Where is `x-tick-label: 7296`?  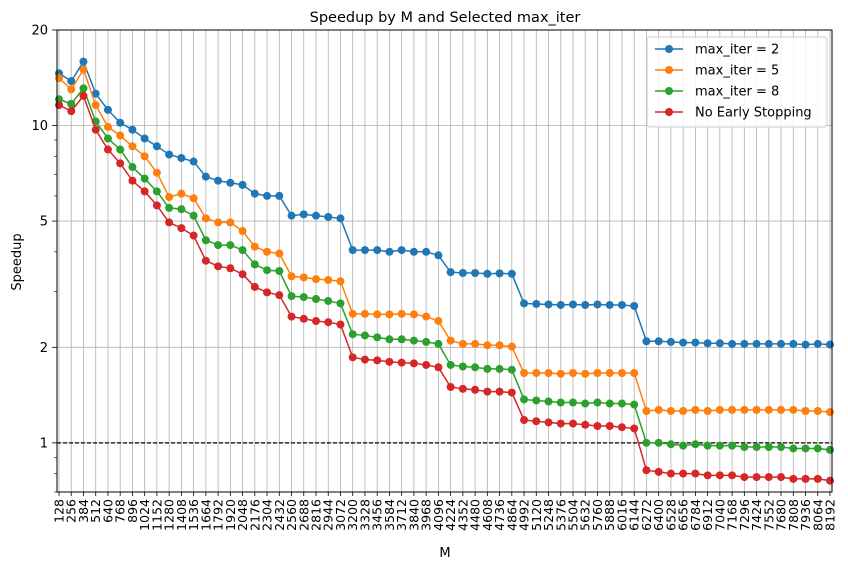 x-tick-label: 7296 is located at coordinates (744, 515).